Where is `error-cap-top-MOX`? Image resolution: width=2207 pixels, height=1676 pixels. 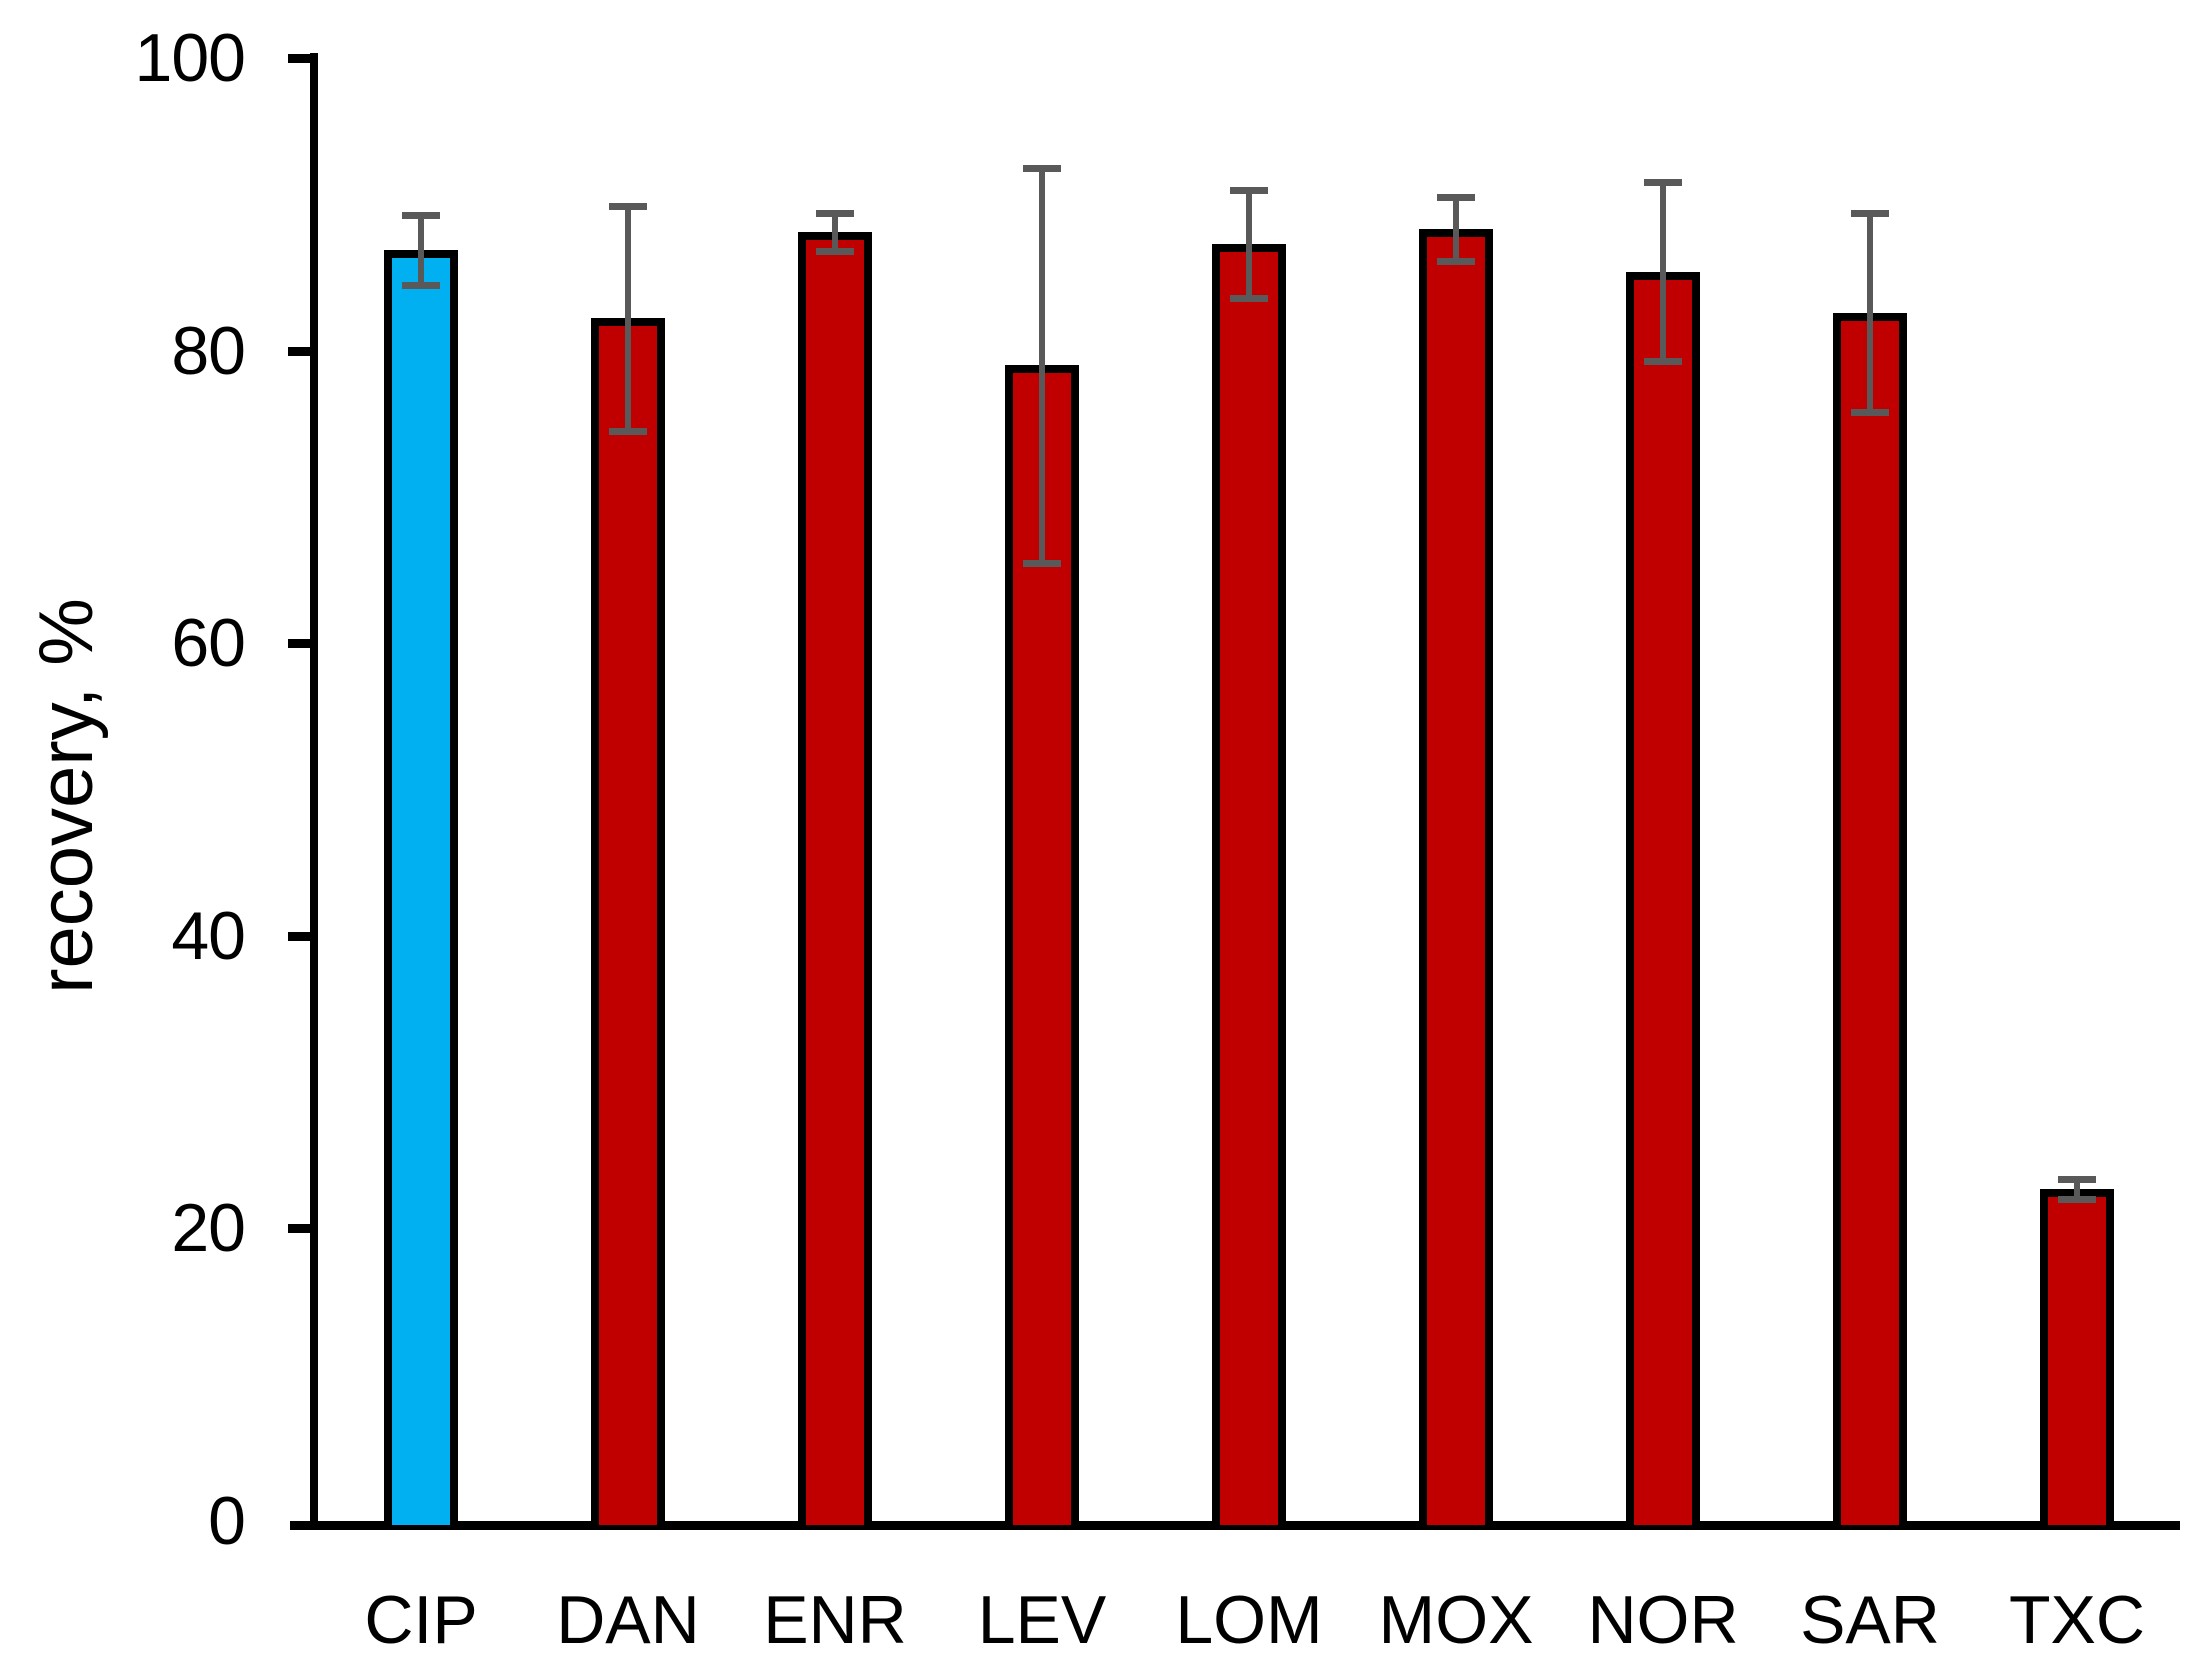 error-cap-top-MOX is located at coordinates (1456, 197).